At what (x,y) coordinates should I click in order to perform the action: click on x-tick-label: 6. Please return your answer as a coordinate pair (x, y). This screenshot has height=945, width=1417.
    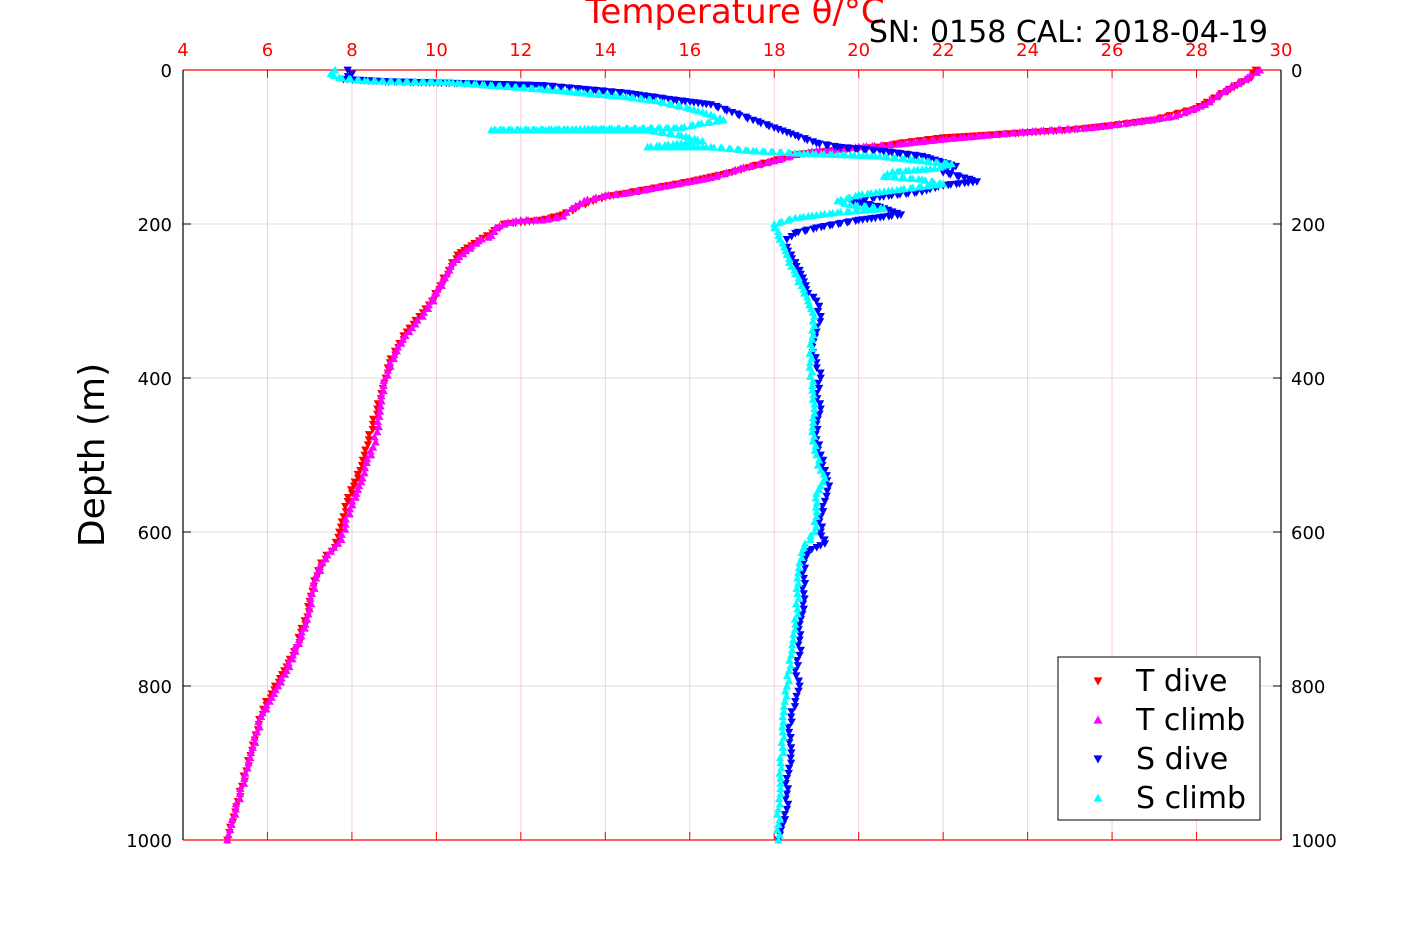
    Looking at the image, I should click on (267, 50).